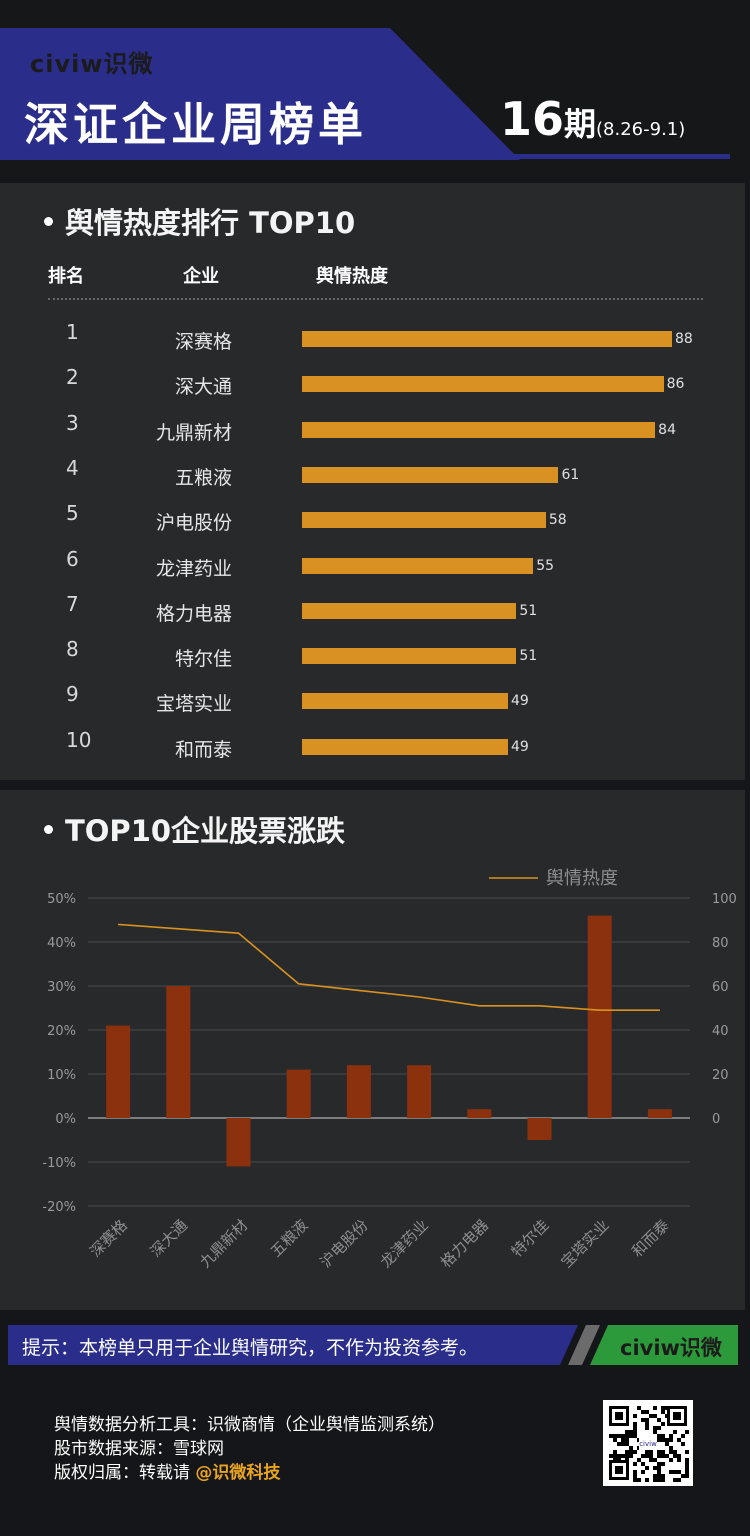 Image resolution: width=750 pixels, height=1536 pixels. I want to click on company-name: 深大通, so click(203, 387).